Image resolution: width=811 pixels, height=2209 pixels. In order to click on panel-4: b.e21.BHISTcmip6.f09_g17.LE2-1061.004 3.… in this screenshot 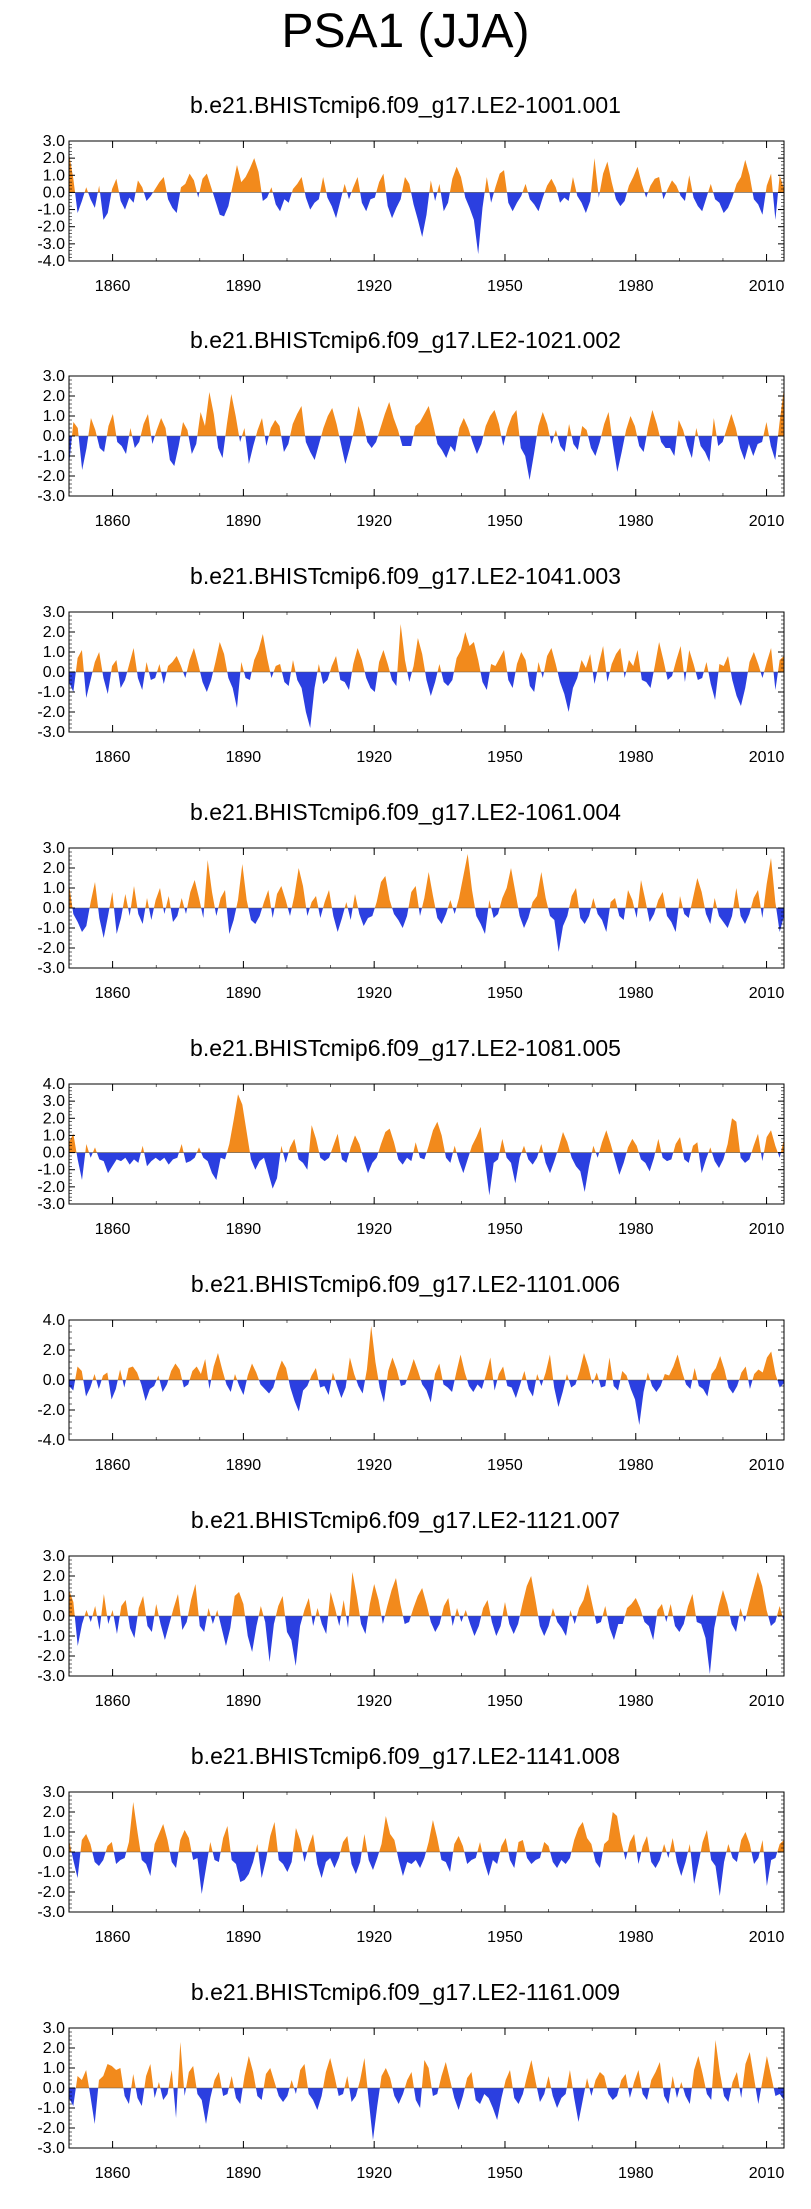, I will do `click(405, 914)`.